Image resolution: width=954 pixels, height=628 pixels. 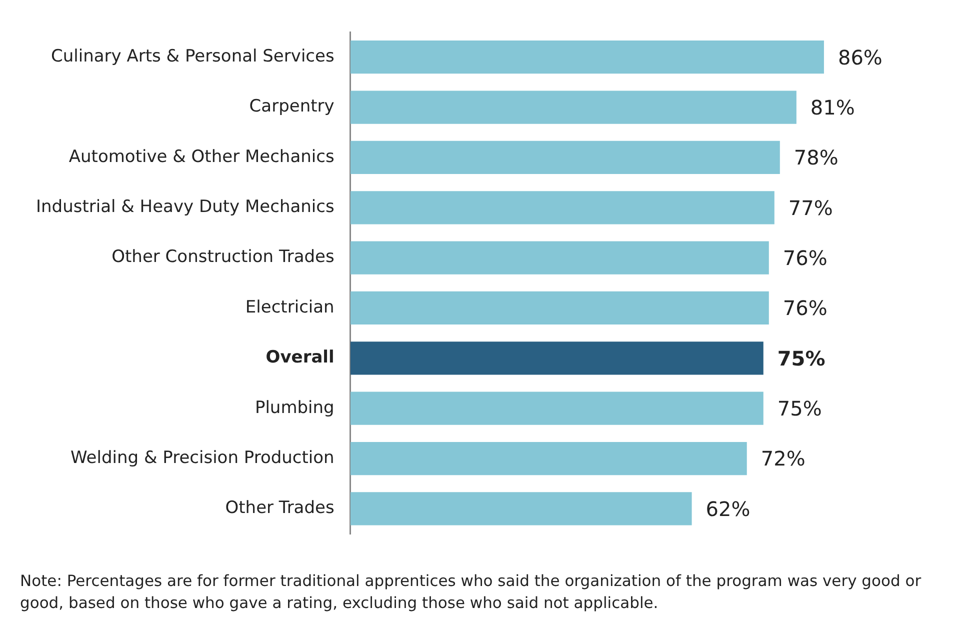 What do you see at coordinates (279, 508) in the screenshot?
I see `y-tick-label: Other Trades` at bounding box center [279, 508].